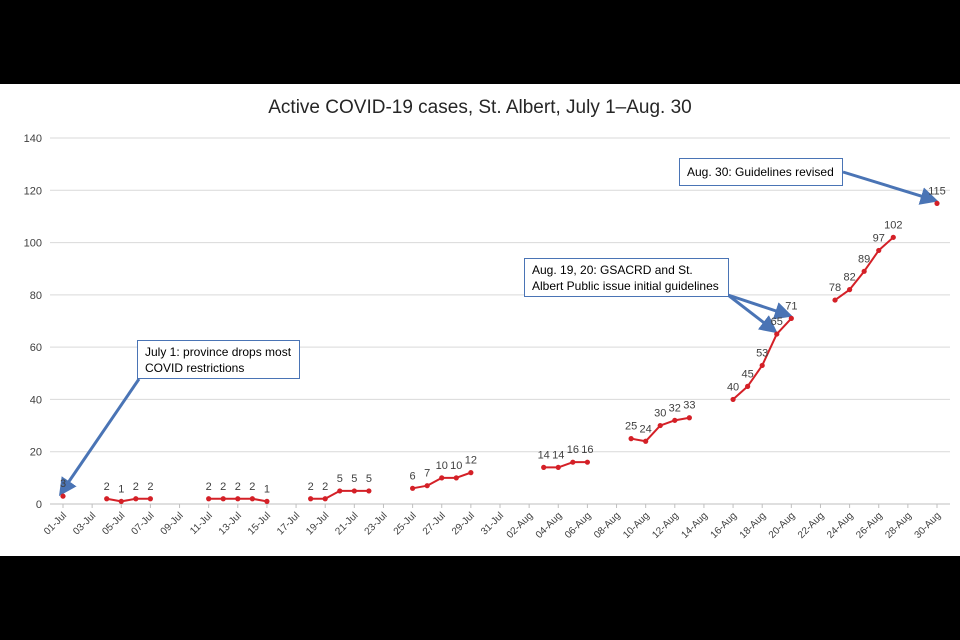  I want to click on data-label-2021-08-13: 33, so click(689, 406).